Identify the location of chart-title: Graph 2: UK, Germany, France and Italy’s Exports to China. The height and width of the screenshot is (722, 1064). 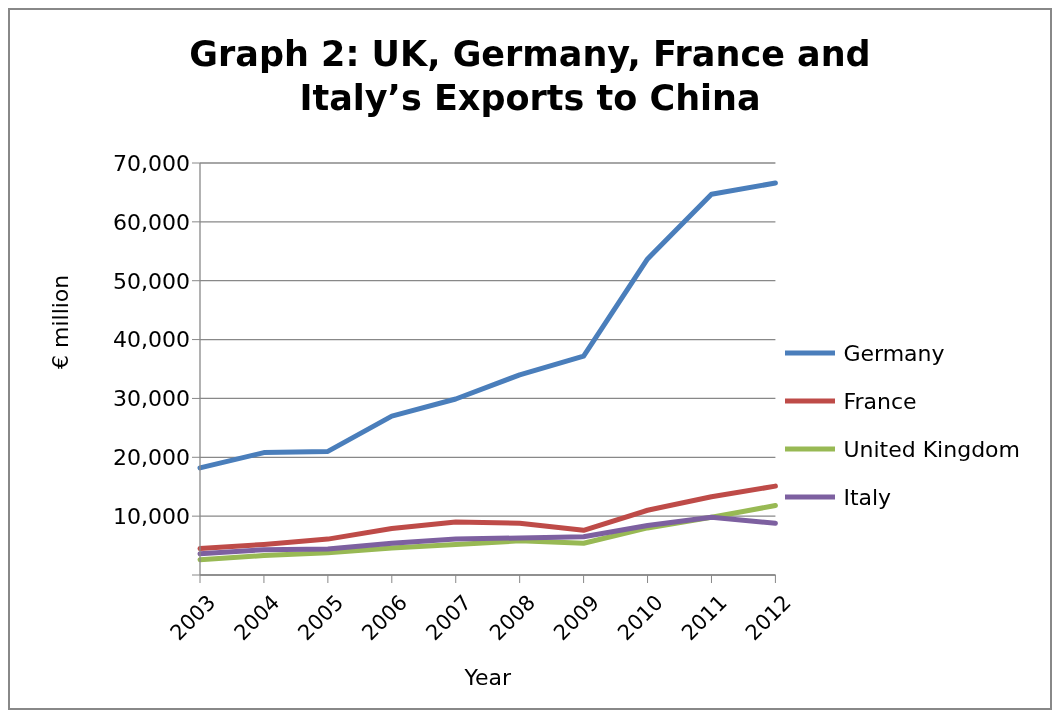
(530, 76).